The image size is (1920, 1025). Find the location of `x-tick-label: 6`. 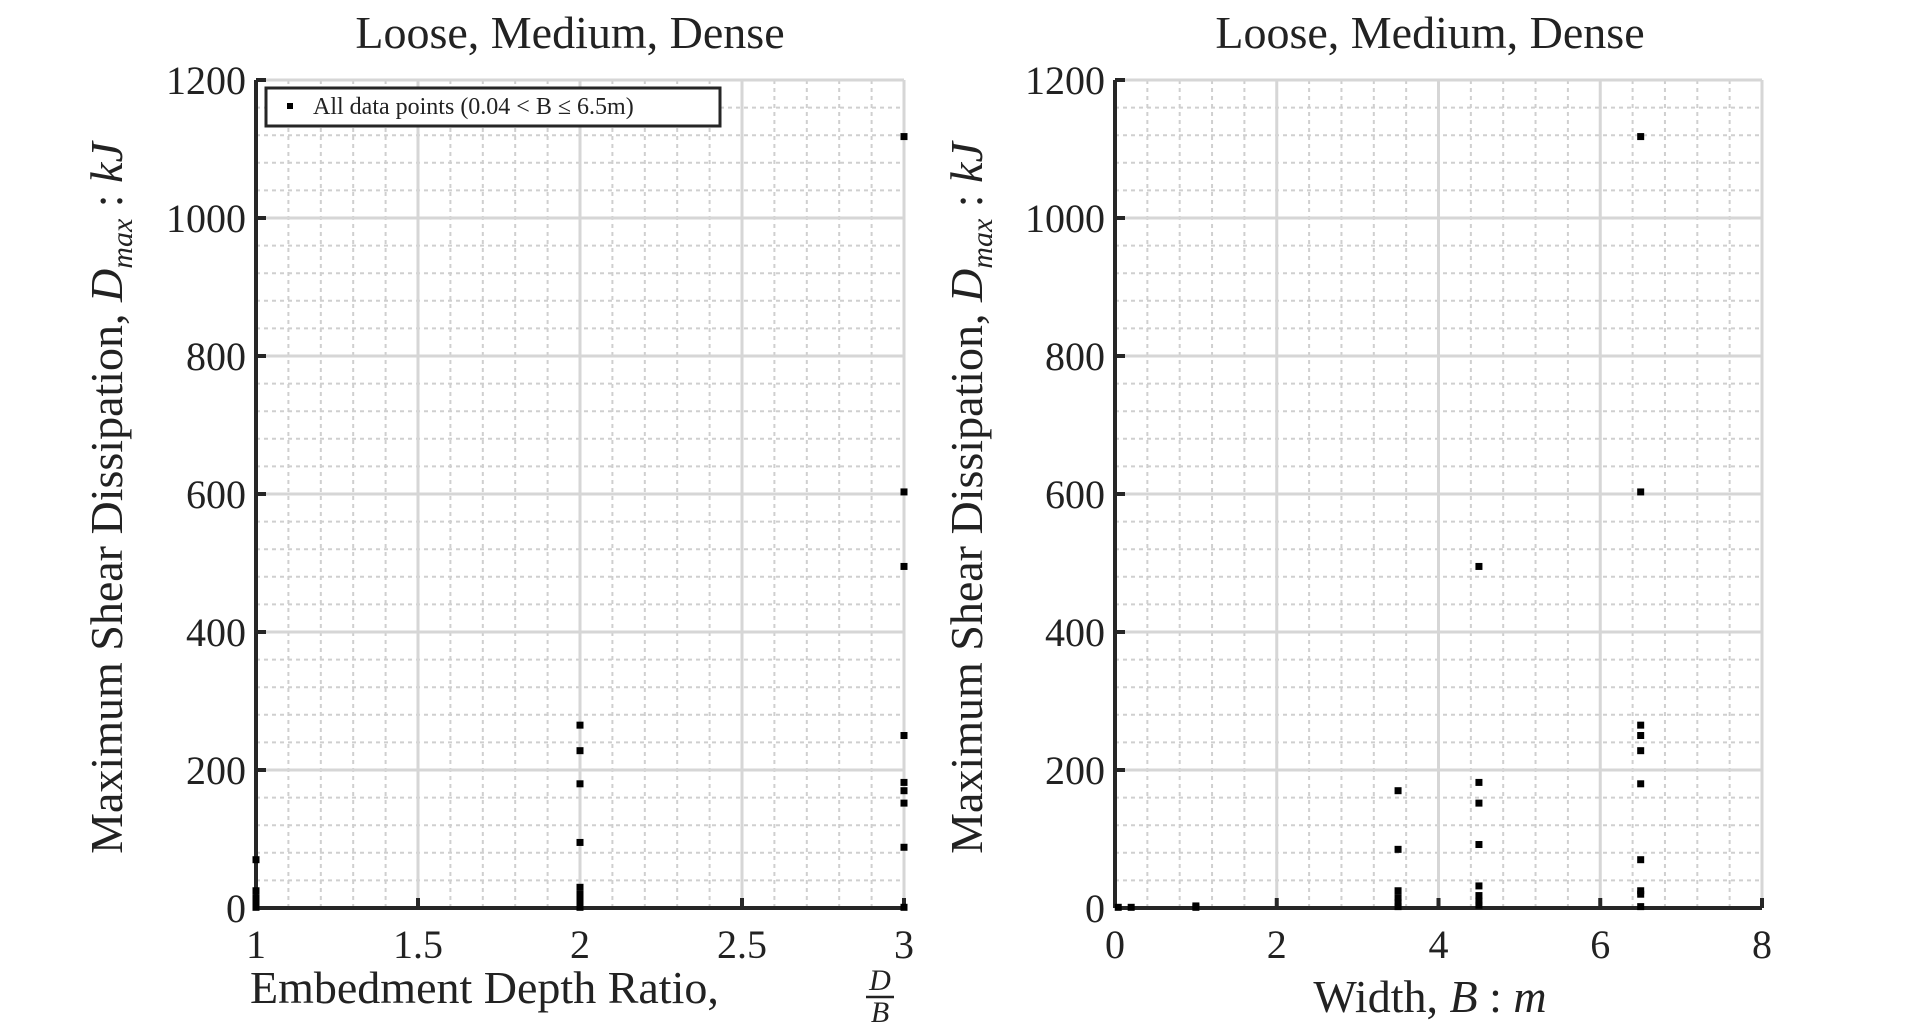

x-tick-label: 6 is located at coordinates (1600, 944).